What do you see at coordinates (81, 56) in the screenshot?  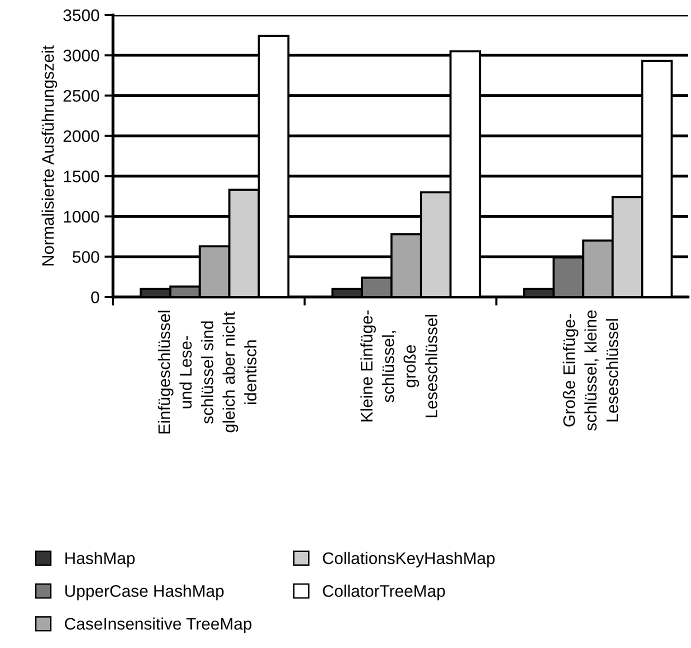 I see `y-tick-label: 3000` at bounding box center [81, 56].